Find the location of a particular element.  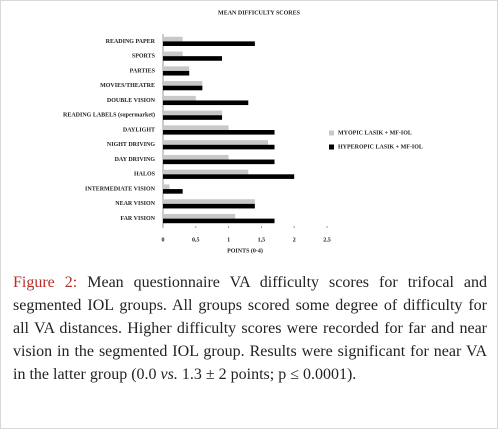

y-tick-label: DOUBLE VISION is located at coordinates (131, 101).